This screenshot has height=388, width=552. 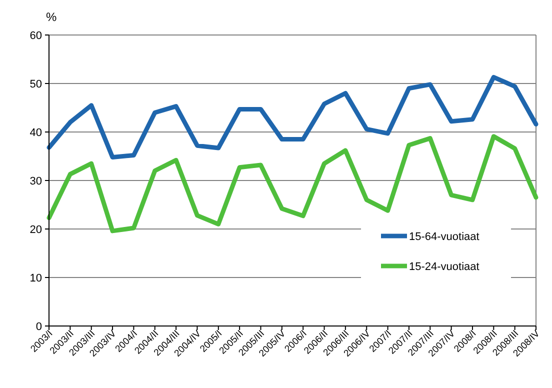 I want to click on y-tick-label: 10, so click(x=36, y=278).